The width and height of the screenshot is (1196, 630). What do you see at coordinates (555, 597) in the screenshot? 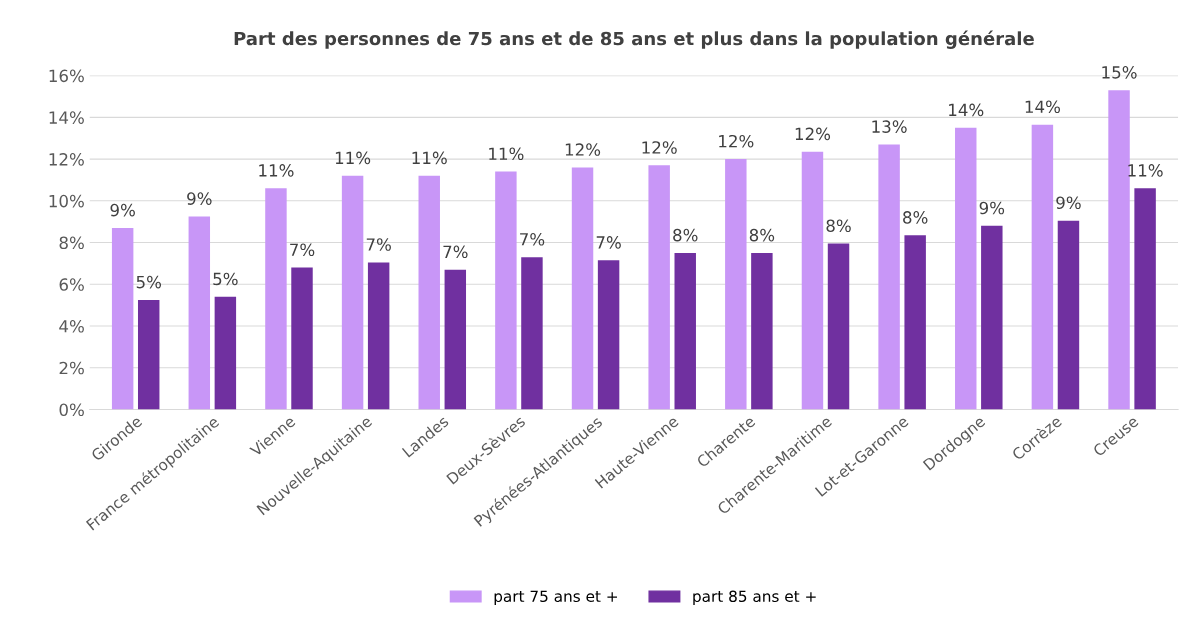
I see `legend-label: part 75 ans et +` at bounding box center [555, 597].